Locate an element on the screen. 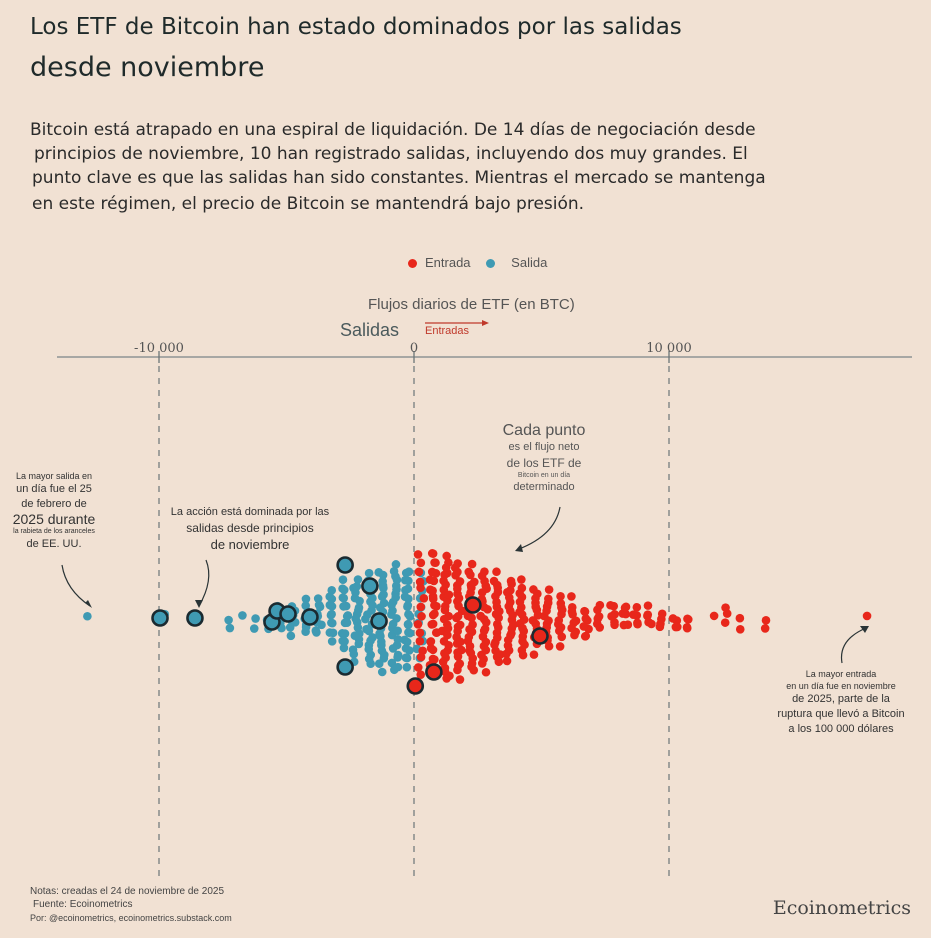  legend-outflow-label: Salida is located at coordinates (529, 262).